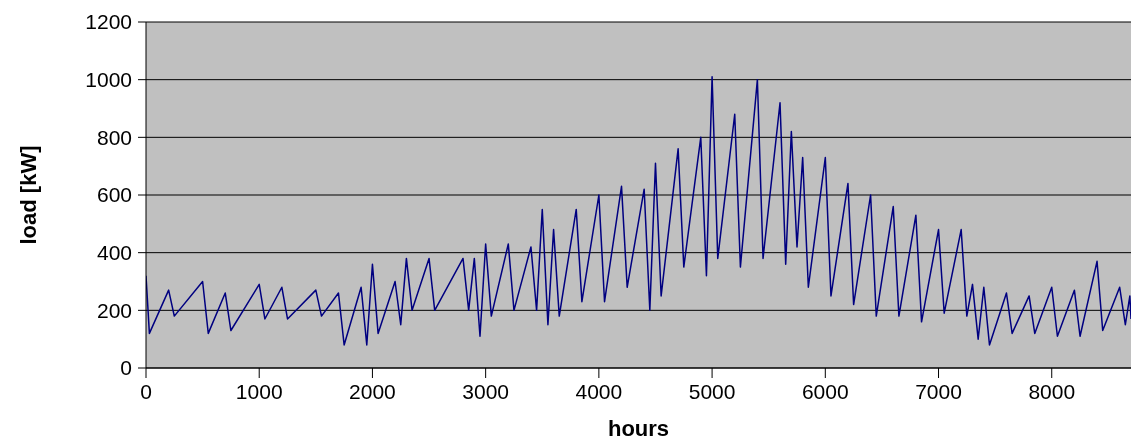 The image size is (1131, 443). What do you see at coordinates (28, 195) in the screenshot?
I see `y-axis-title: load [kW]` at bounding box center [28, 195].